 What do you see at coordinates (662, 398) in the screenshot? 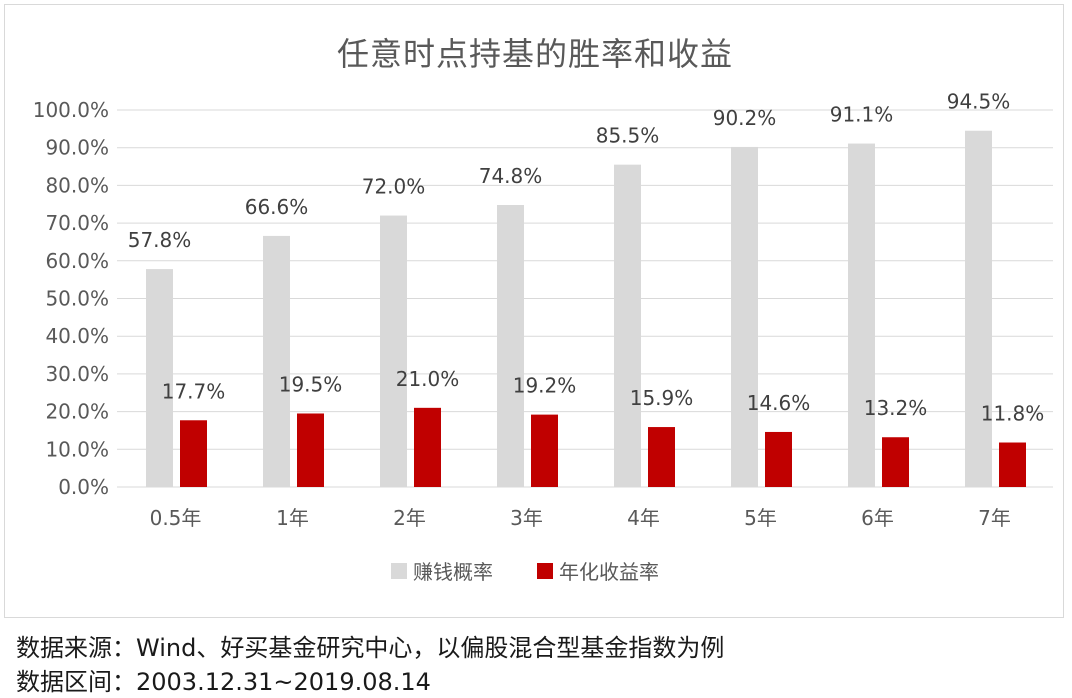
I see `data-label: 15.9%` at bounding box center [662, 398].